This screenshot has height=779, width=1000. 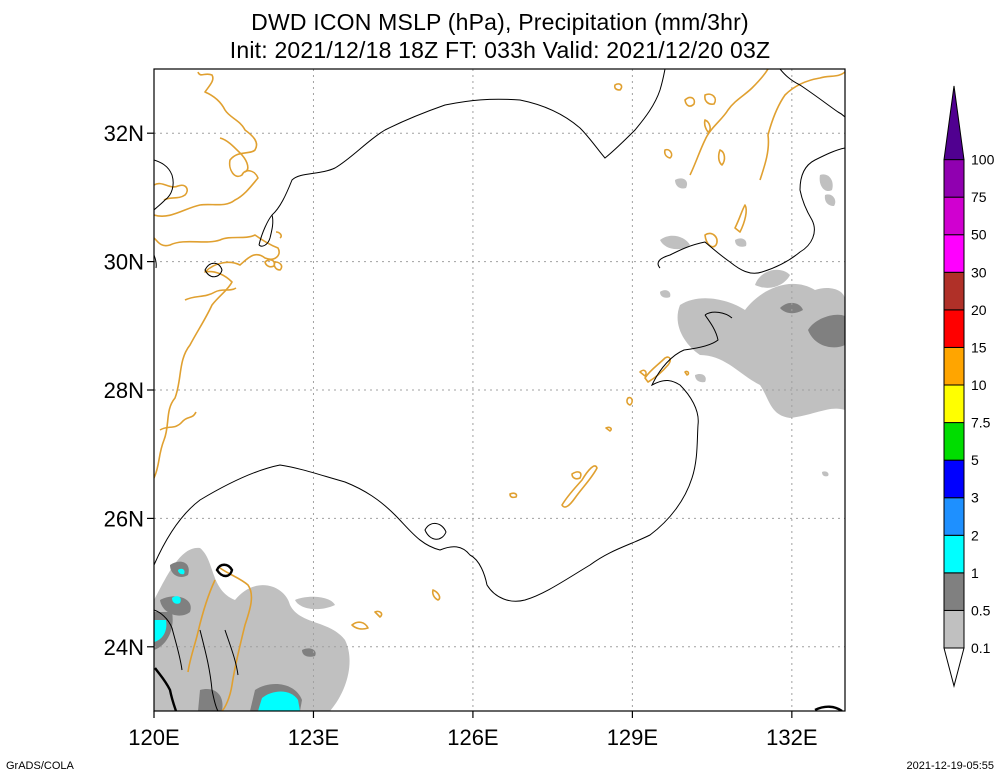 What do you see at coordinates (201, 626) in the screenshot?
I see `coastline-taiwan-west` at bounding box center [201, 626].